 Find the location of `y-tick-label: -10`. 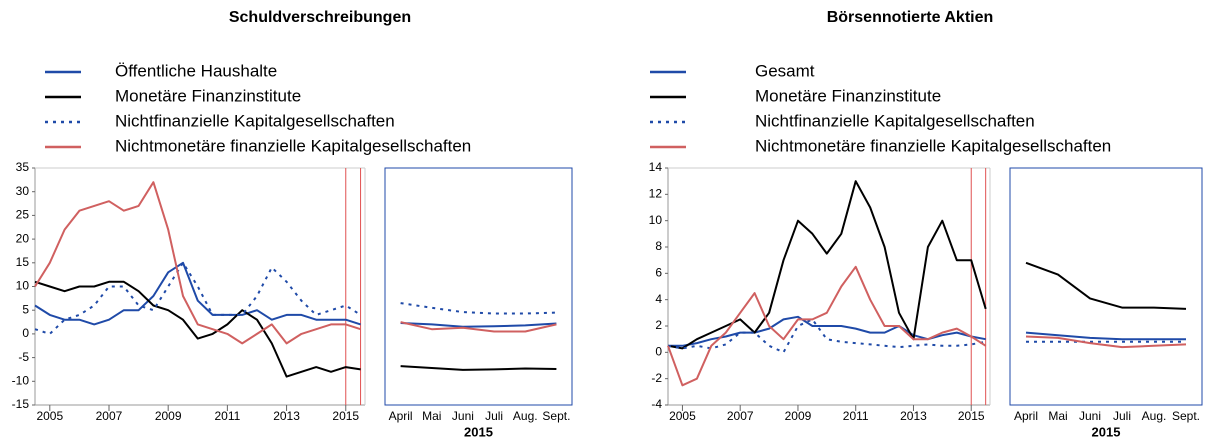

y-tick-label: -10 is located at coordinates (21, 380).